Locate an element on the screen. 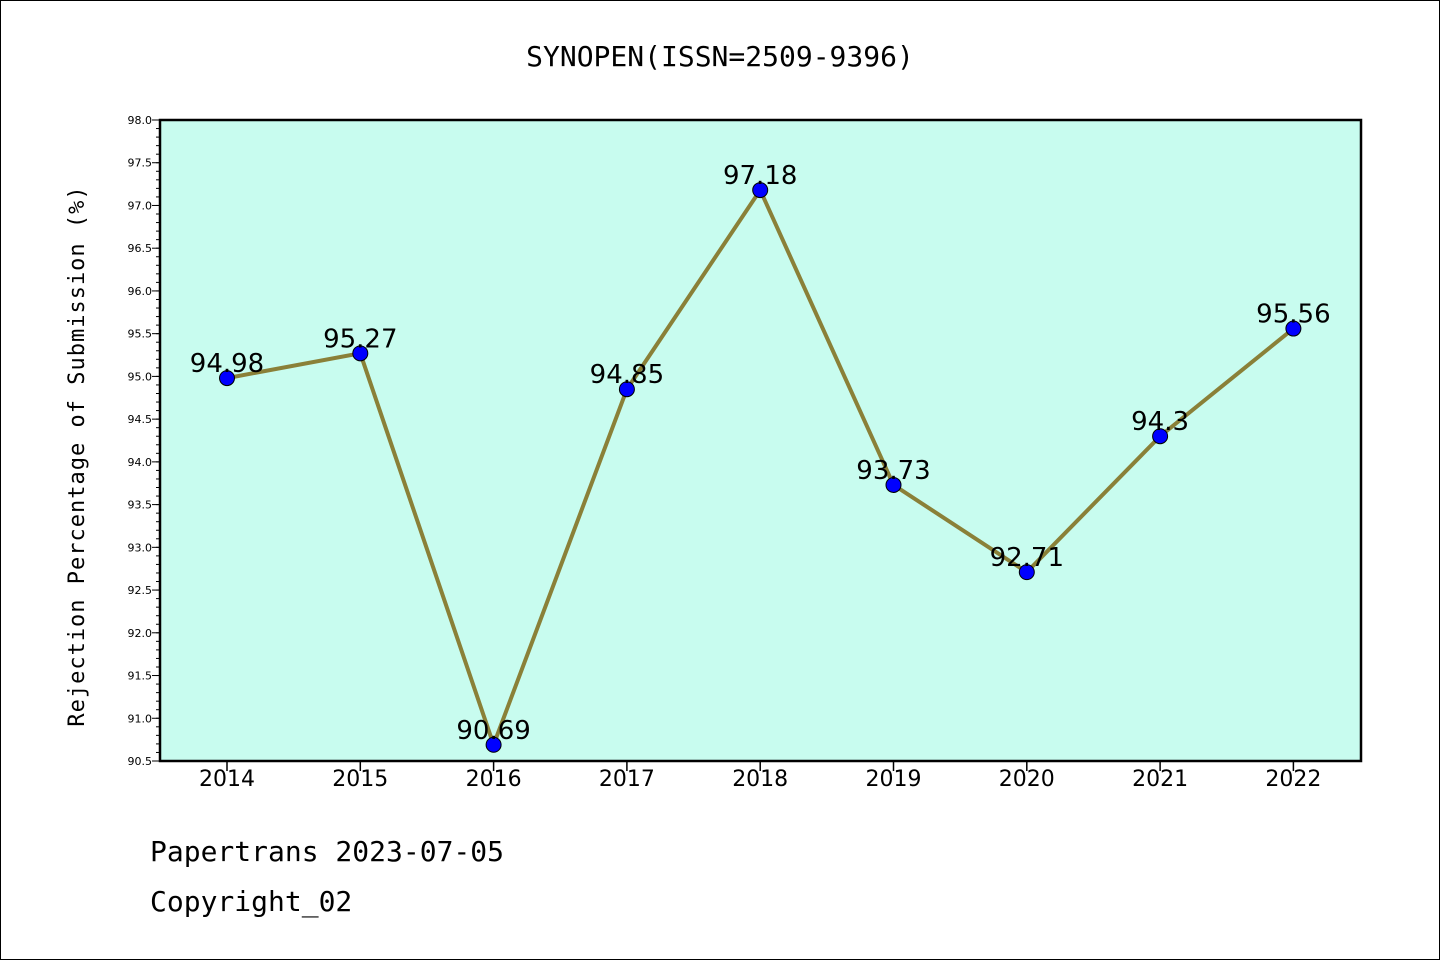  y-tick-label: 96.5 is located at coordinates (140, 248).